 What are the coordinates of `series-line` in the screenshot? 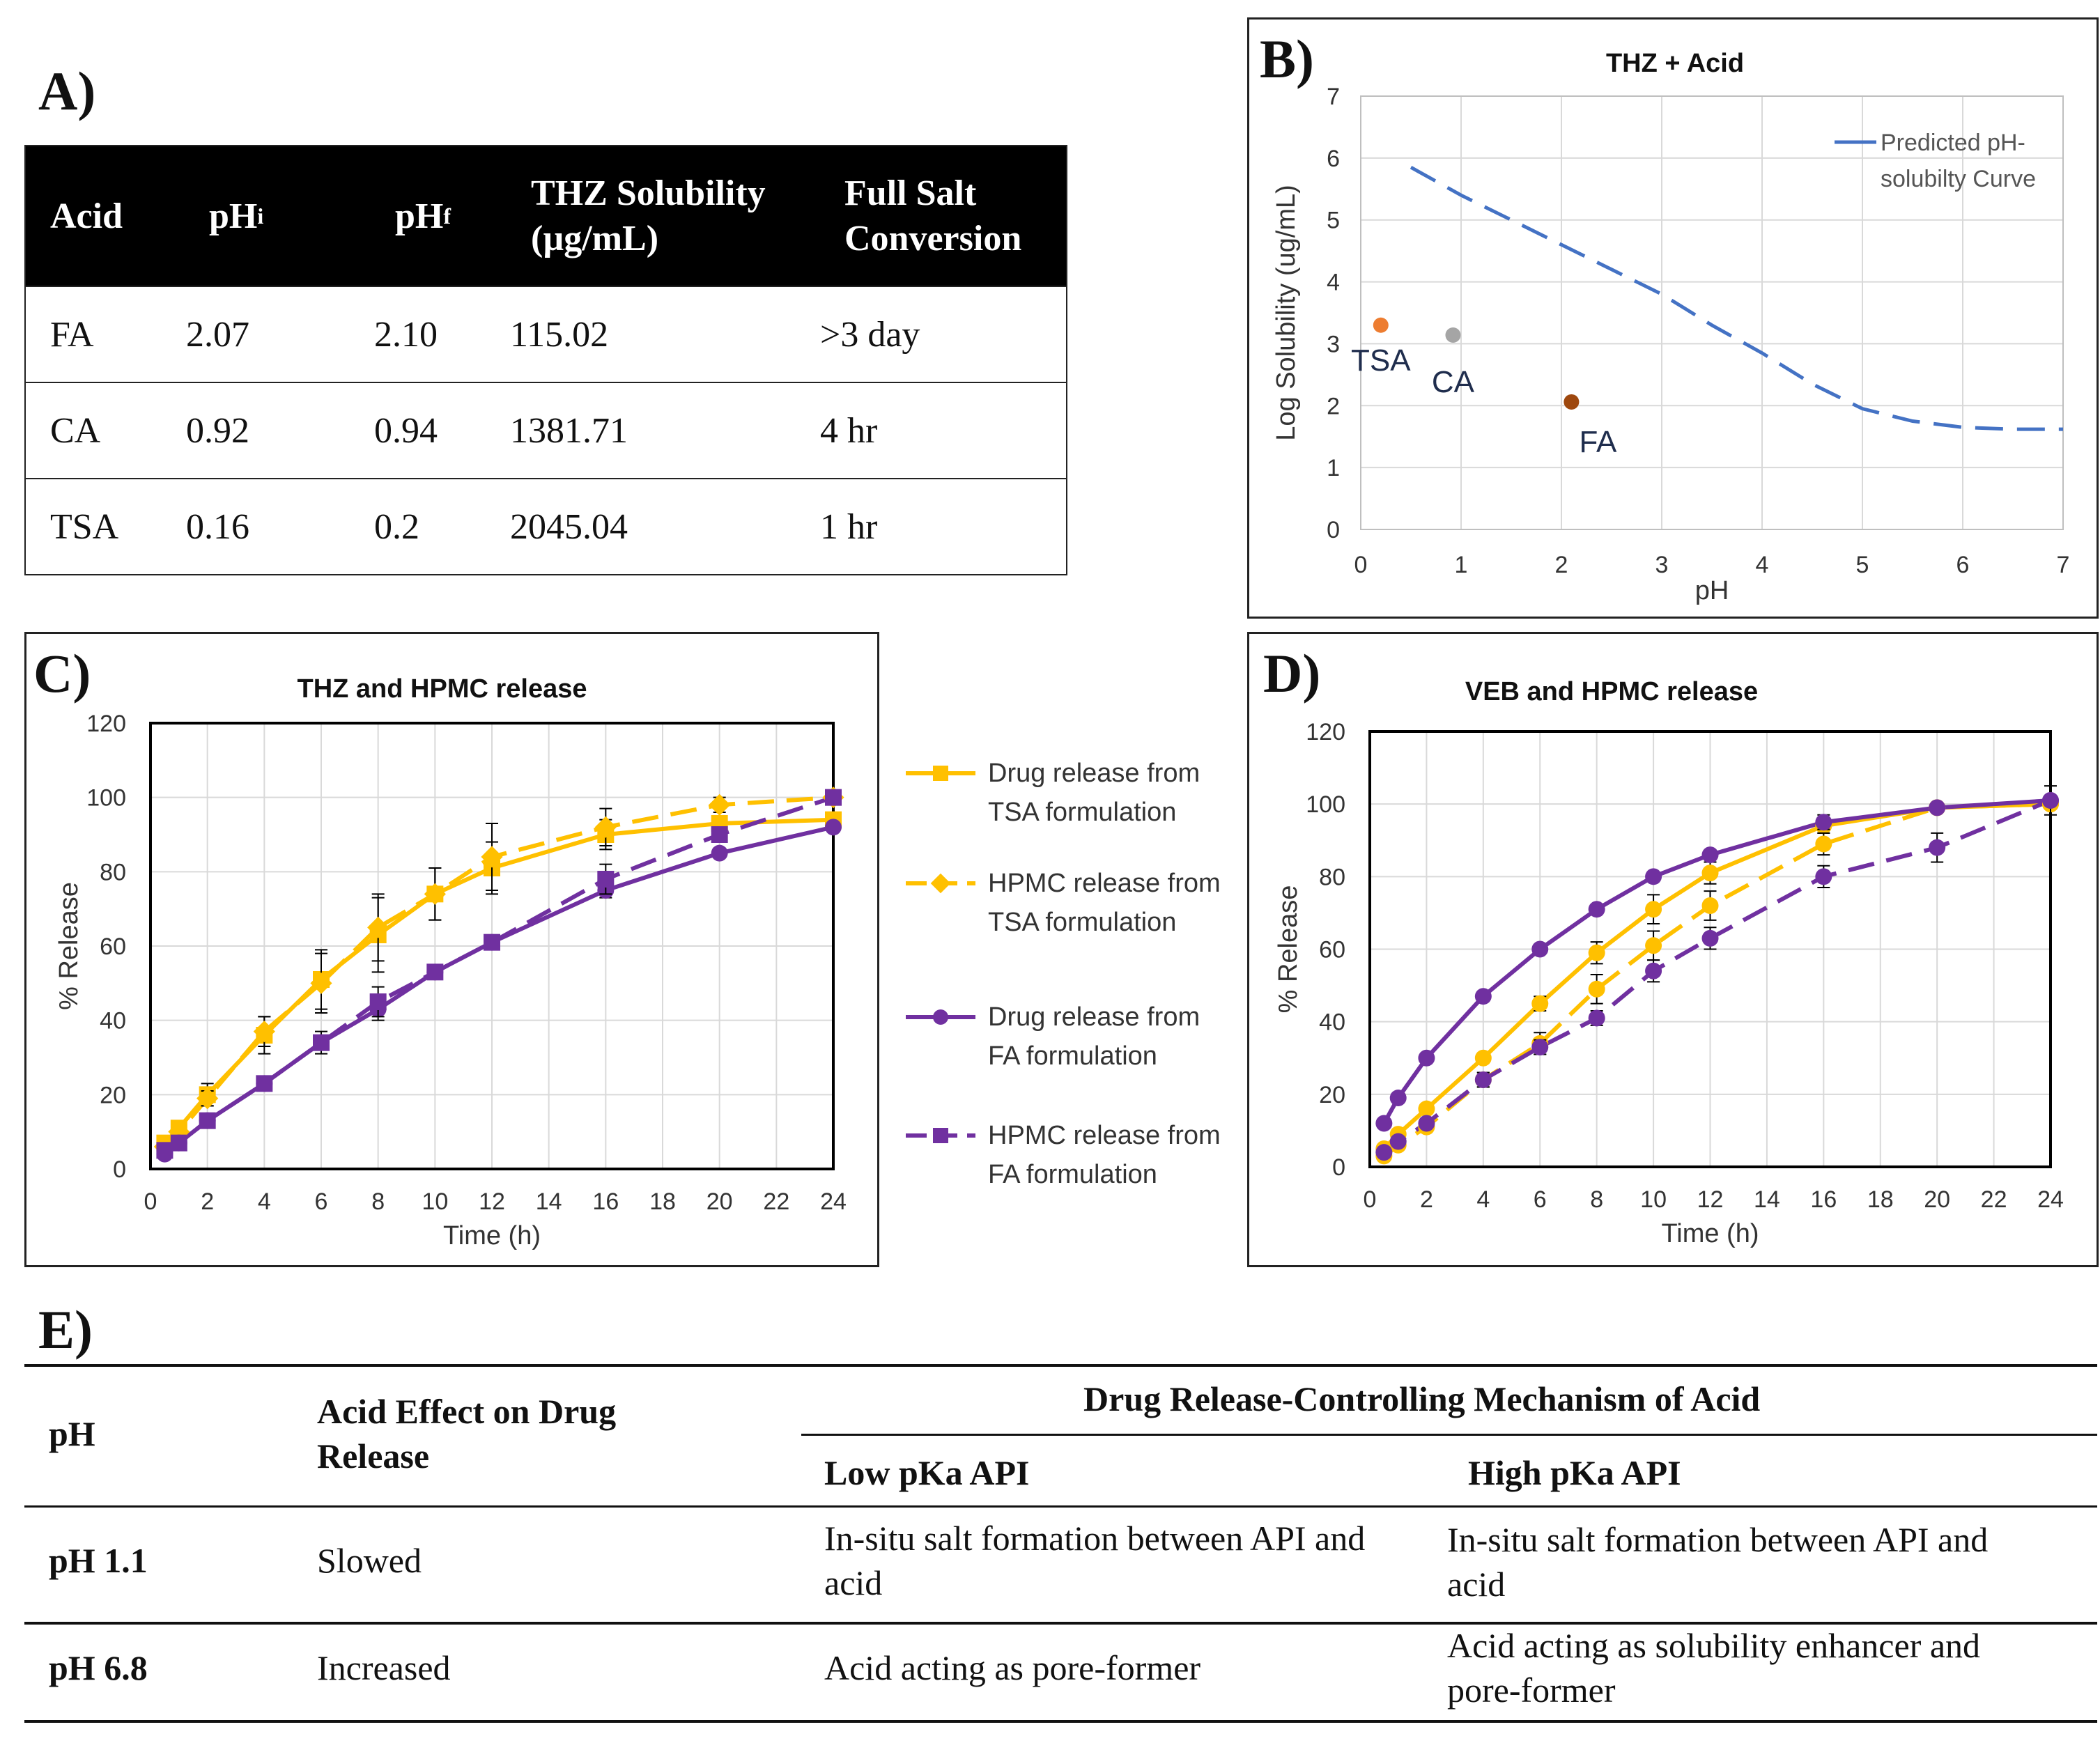 It's located at (498, 972).